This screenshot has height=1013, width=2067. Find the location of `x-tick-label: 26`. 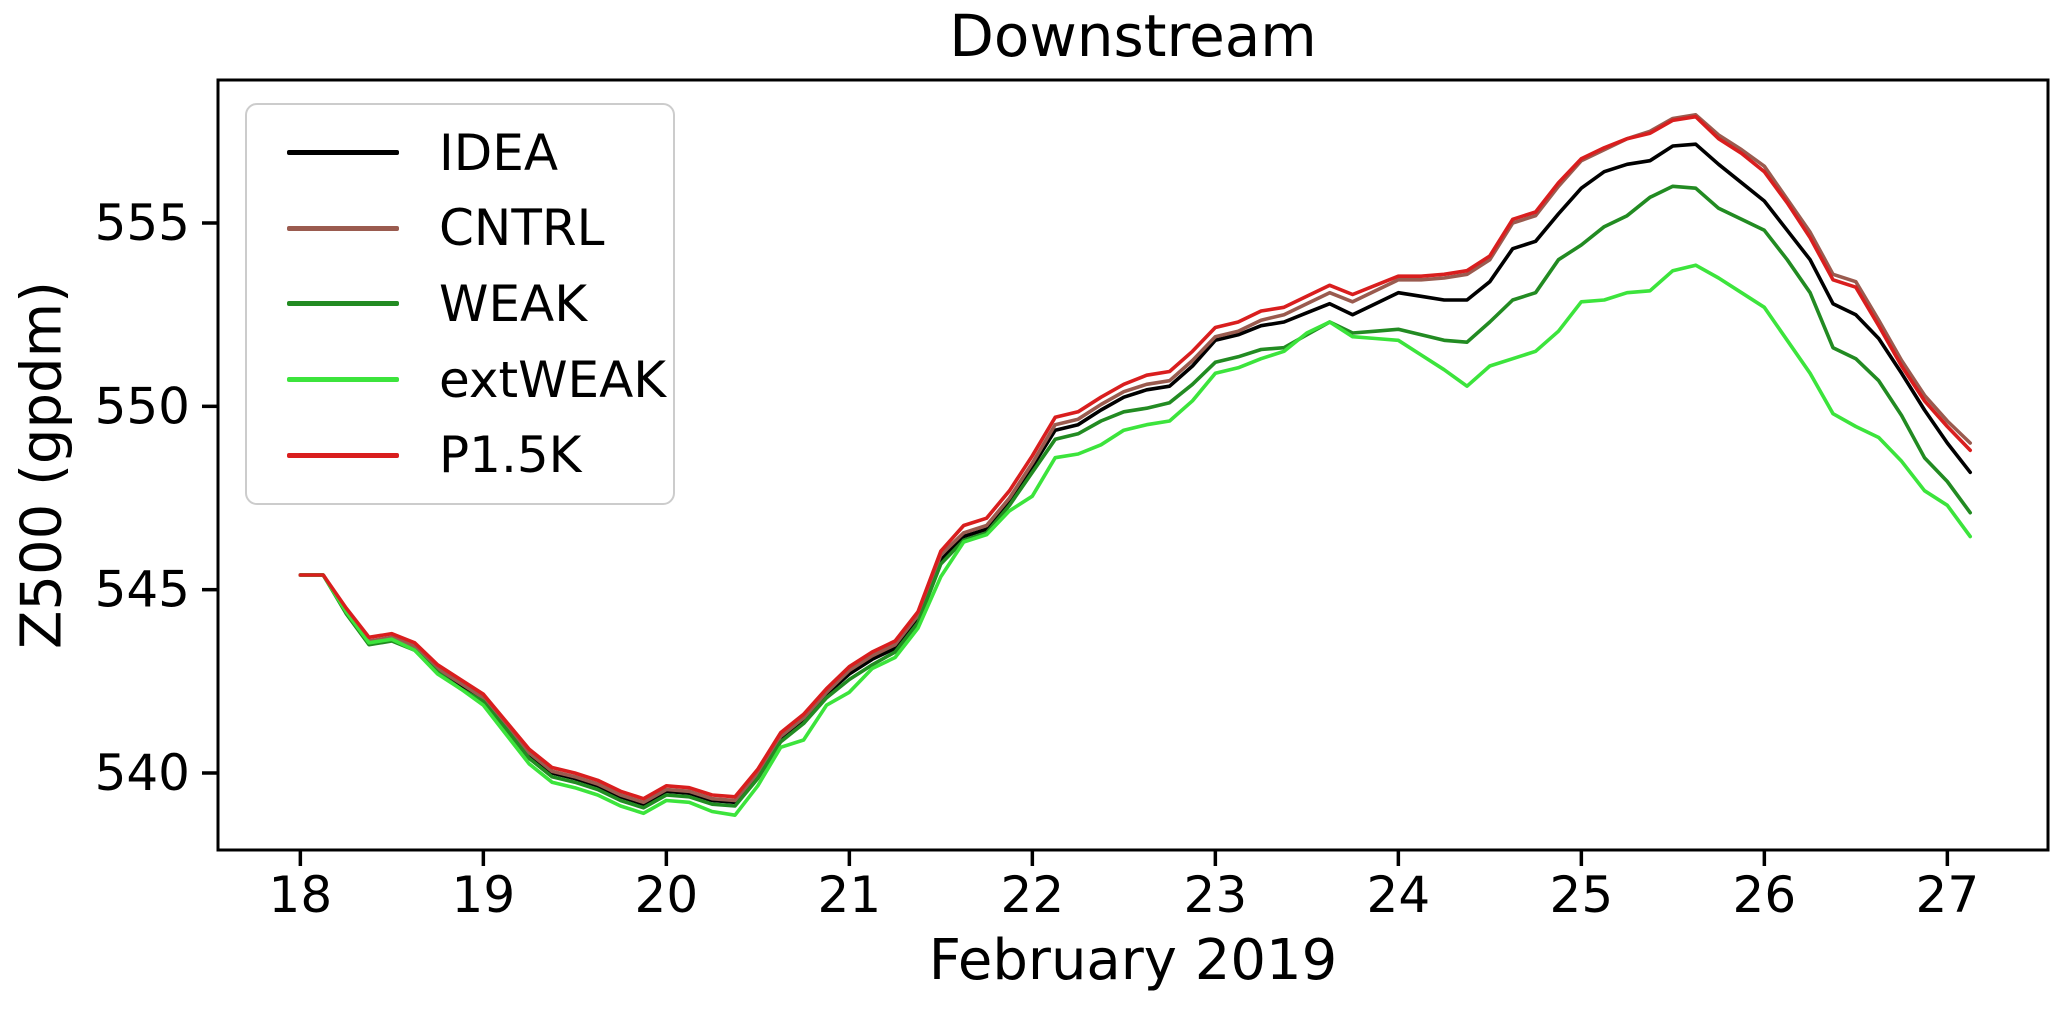

x-tick-label: 26 is located at coordinates (1765, 895).